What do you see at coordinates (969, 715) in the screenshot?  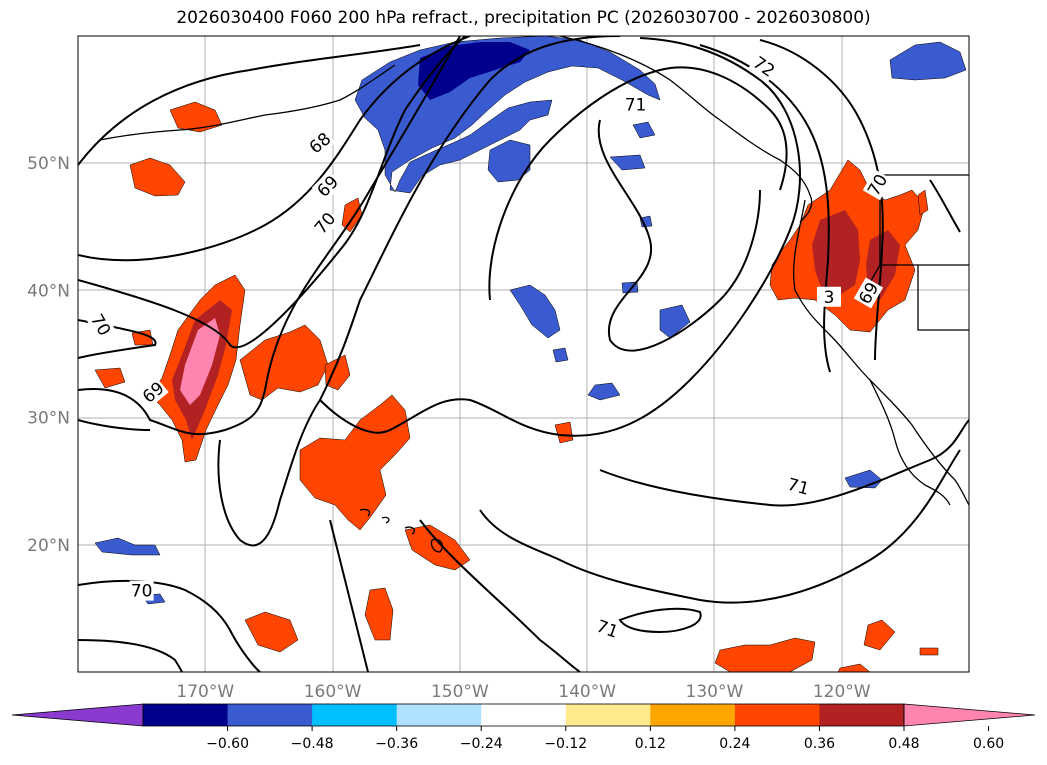 I see `colorbar-extend-high` at bounding box center [969, 715].